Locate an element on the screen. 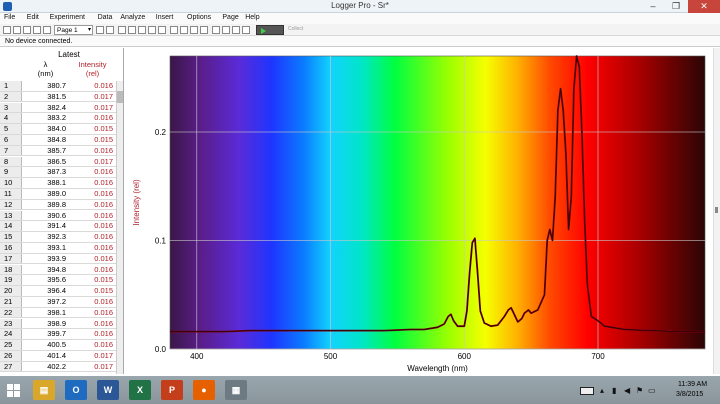  wavelength-cell: 399.7 is located at coordinates (56, 334).